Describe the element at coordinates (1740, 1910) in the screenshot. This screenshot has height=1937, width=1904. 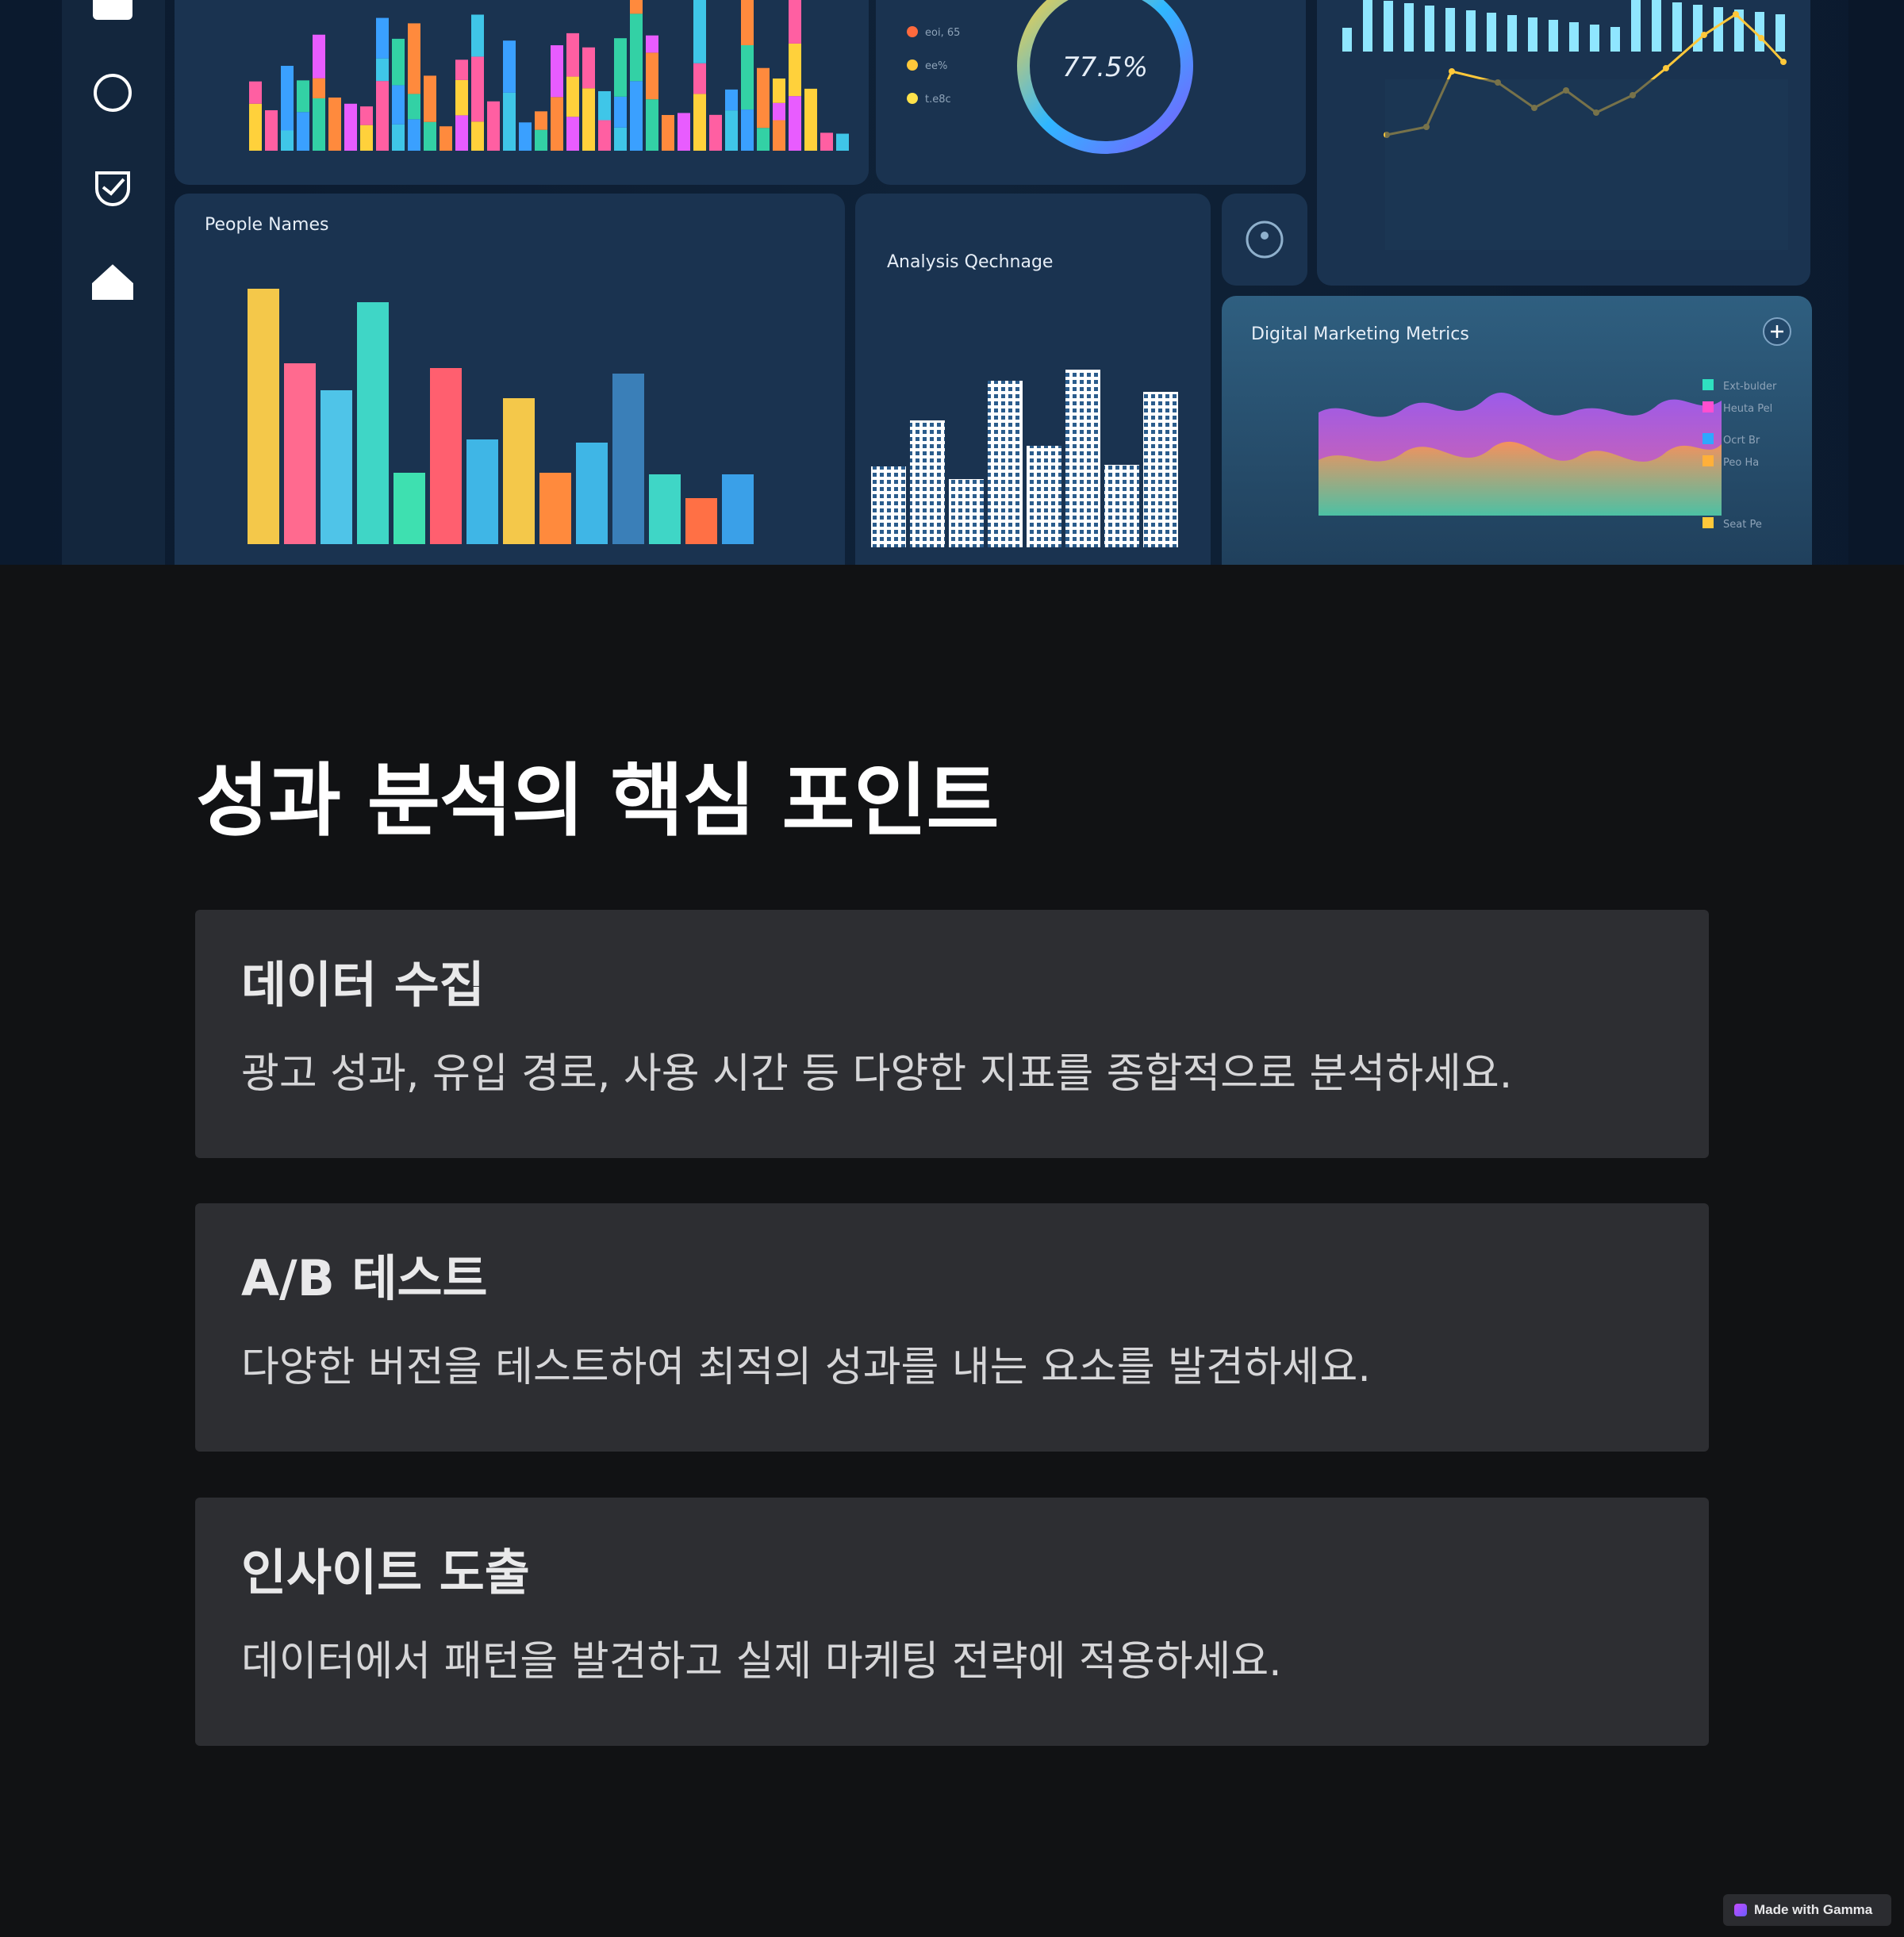
I see `gamma-logo-icon` at that location.